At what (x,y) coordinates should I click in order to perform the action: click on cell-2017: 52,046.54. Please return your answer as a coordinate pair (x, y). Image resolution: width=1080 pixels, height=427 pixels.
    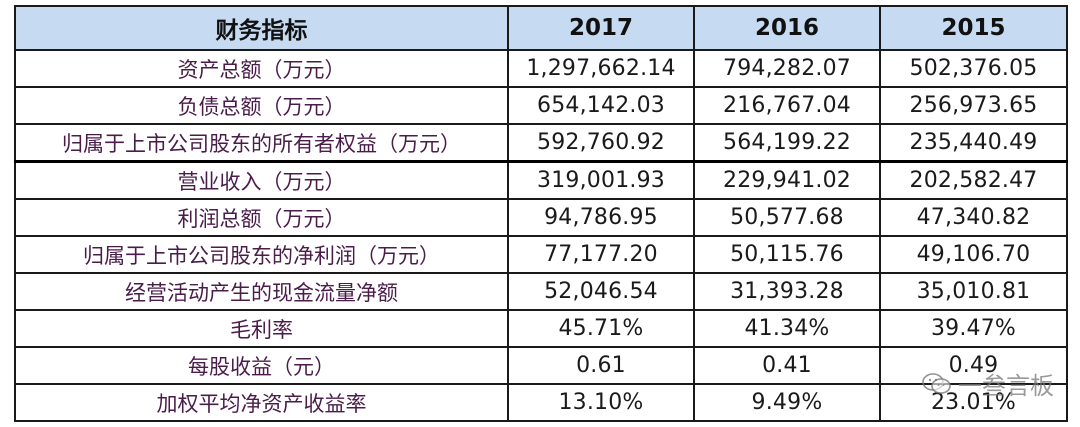
    Looking at the image, I should click on (601, 291).